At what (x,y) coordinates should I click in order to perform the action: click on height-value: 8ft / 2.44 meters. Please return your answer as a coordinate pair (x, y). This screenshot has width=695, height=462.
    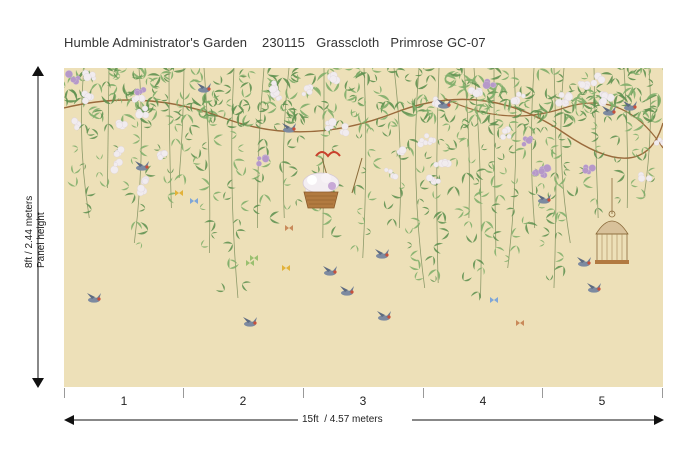
    Looking at the image, I should click on (29, 231).